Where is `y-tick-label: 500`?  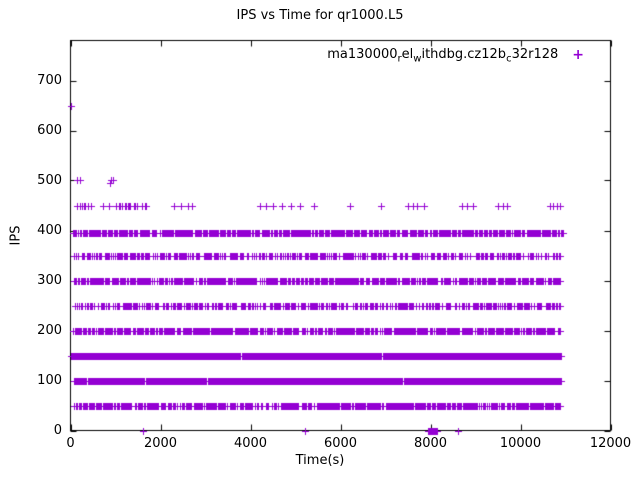 y-tick-label: 500 is located at coordinates (49, 180).